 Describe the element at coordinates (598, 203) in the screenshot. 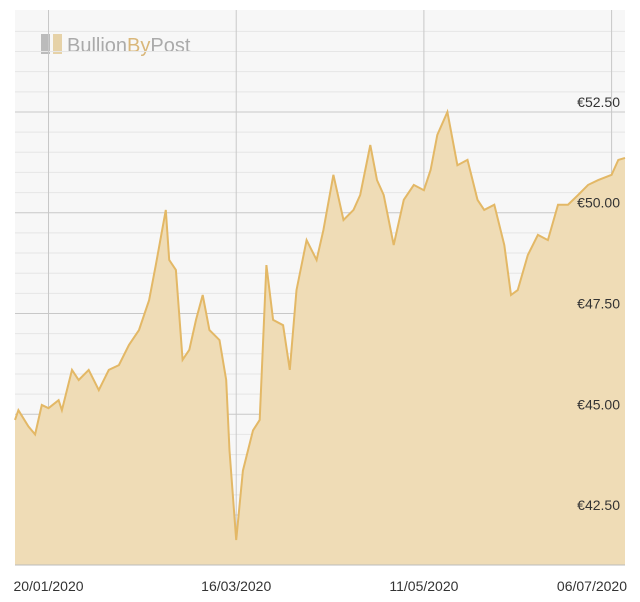

I see `y-tick-label: €50.00` at that location.